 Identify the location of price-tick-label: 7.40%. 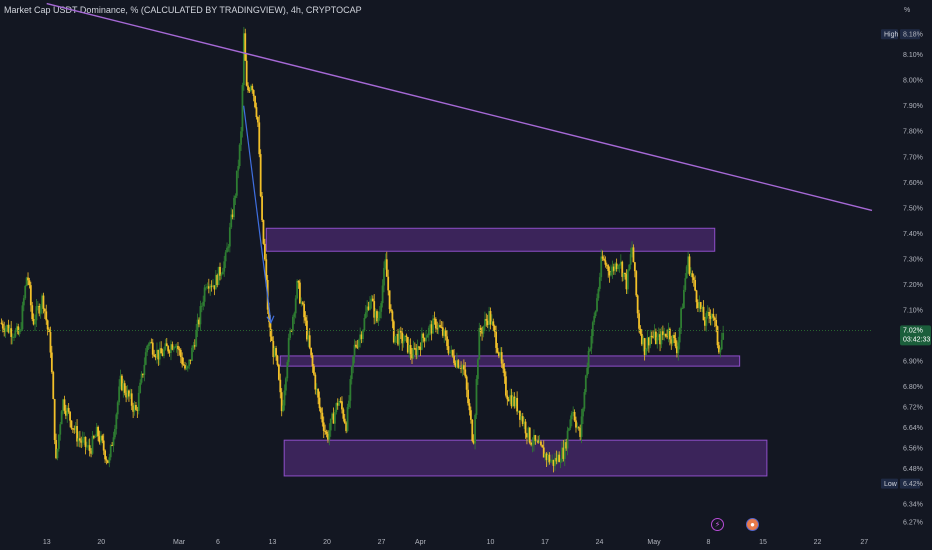
(913, 234).